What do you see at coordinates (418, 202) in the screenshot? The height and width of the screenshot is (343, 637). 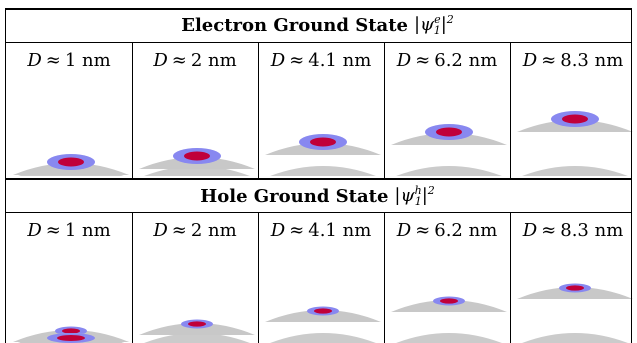 I see `hole-sub: 1` at bounding box center [418, 202].